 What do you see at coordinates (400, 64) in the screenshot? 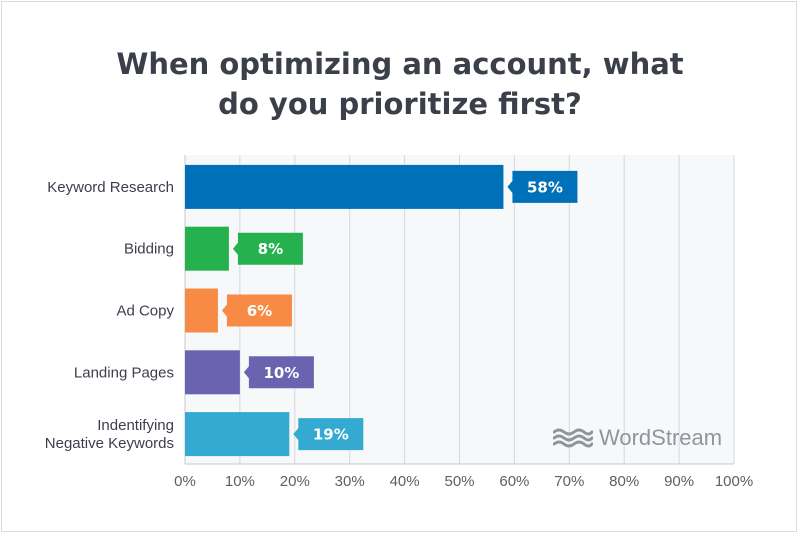
I see `chart-title-line-1: When optimizing an account, what` at bounding box center [400, 64].